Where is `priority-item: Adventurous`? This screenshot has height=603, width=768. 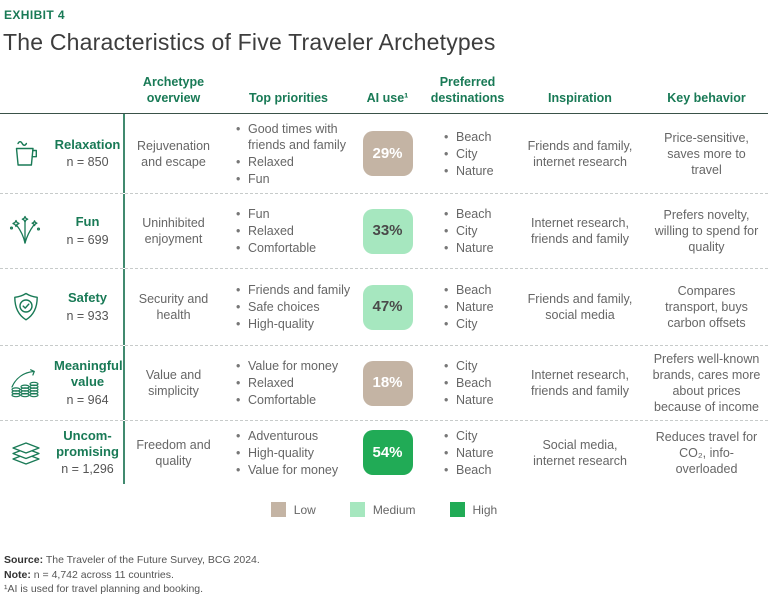 priority-item: Adventurous is located at coordinates (295, 436).